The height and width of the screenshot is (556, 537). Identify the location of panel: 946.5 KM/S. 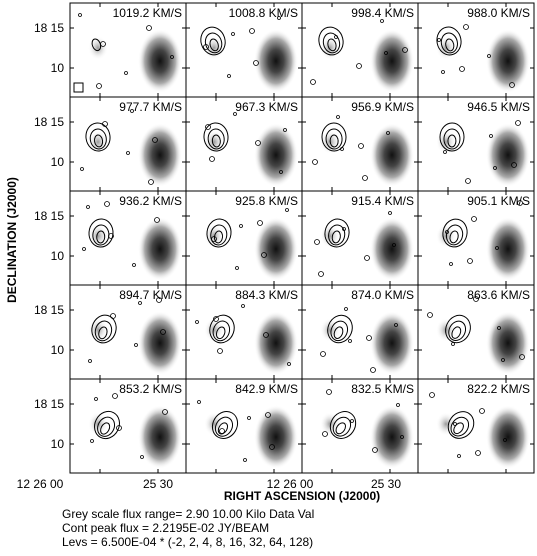
(476, 144).